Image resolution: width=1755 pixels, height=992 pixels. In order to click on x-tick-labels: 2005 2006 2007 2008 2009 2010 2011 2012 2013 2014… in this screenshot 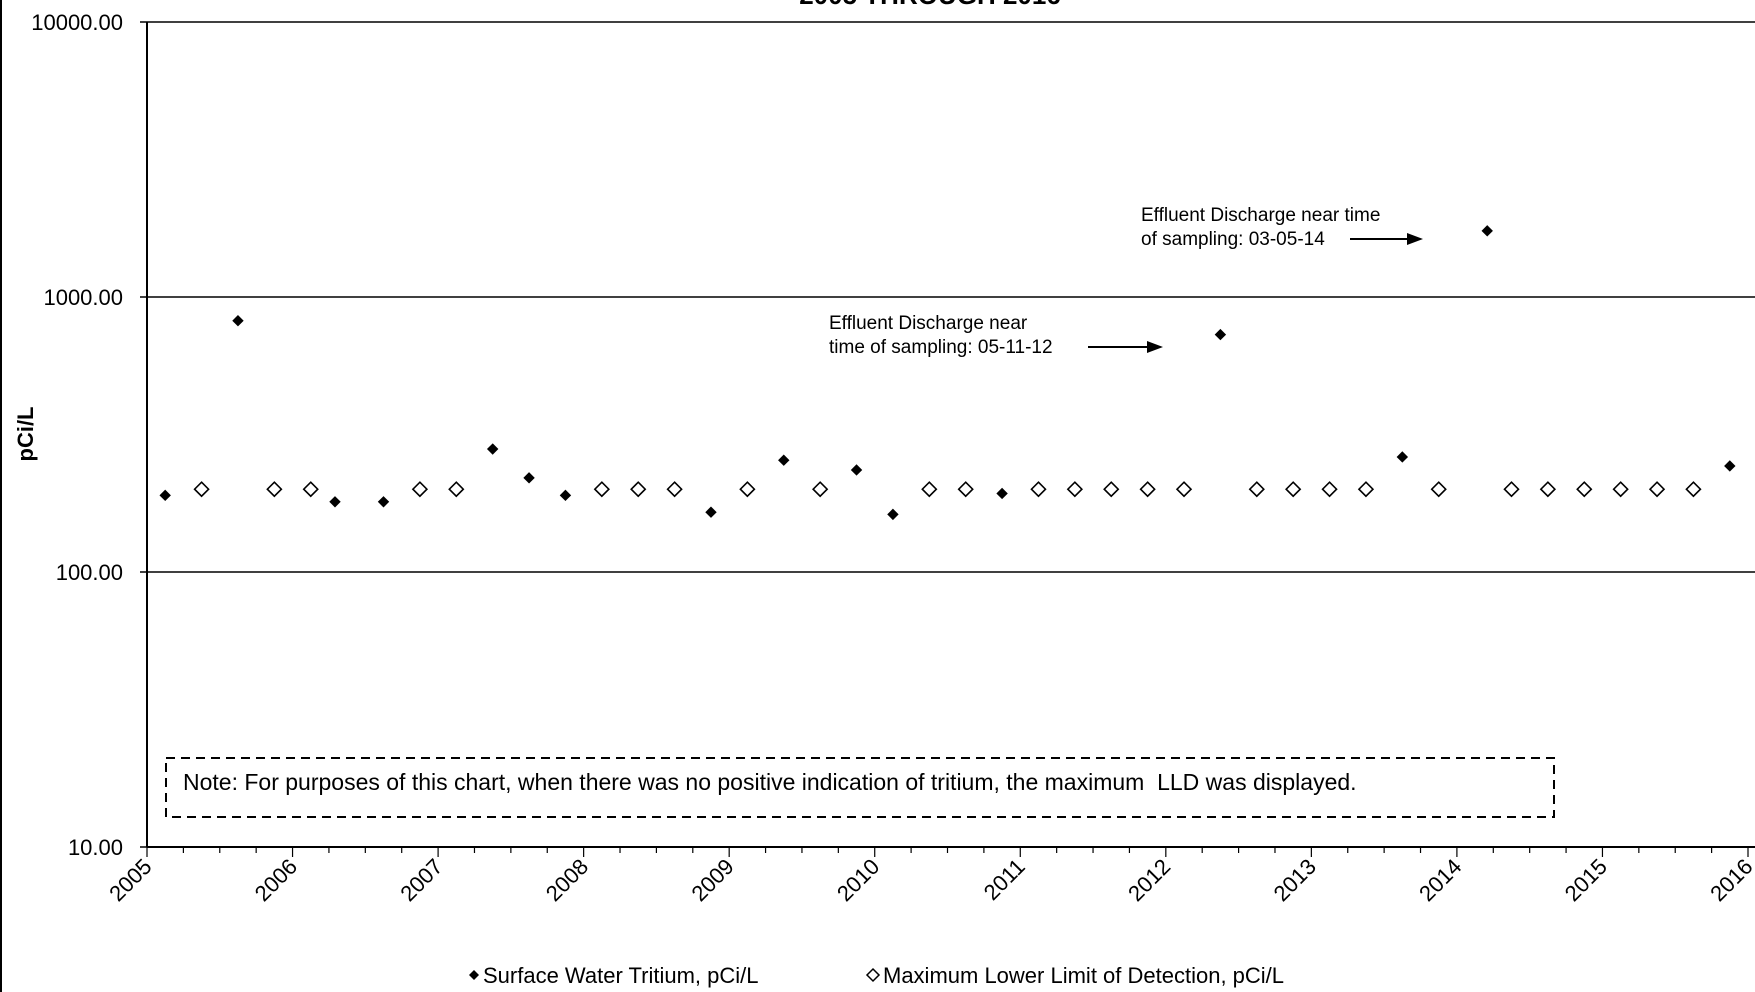, I will do `click(929, 876)`.